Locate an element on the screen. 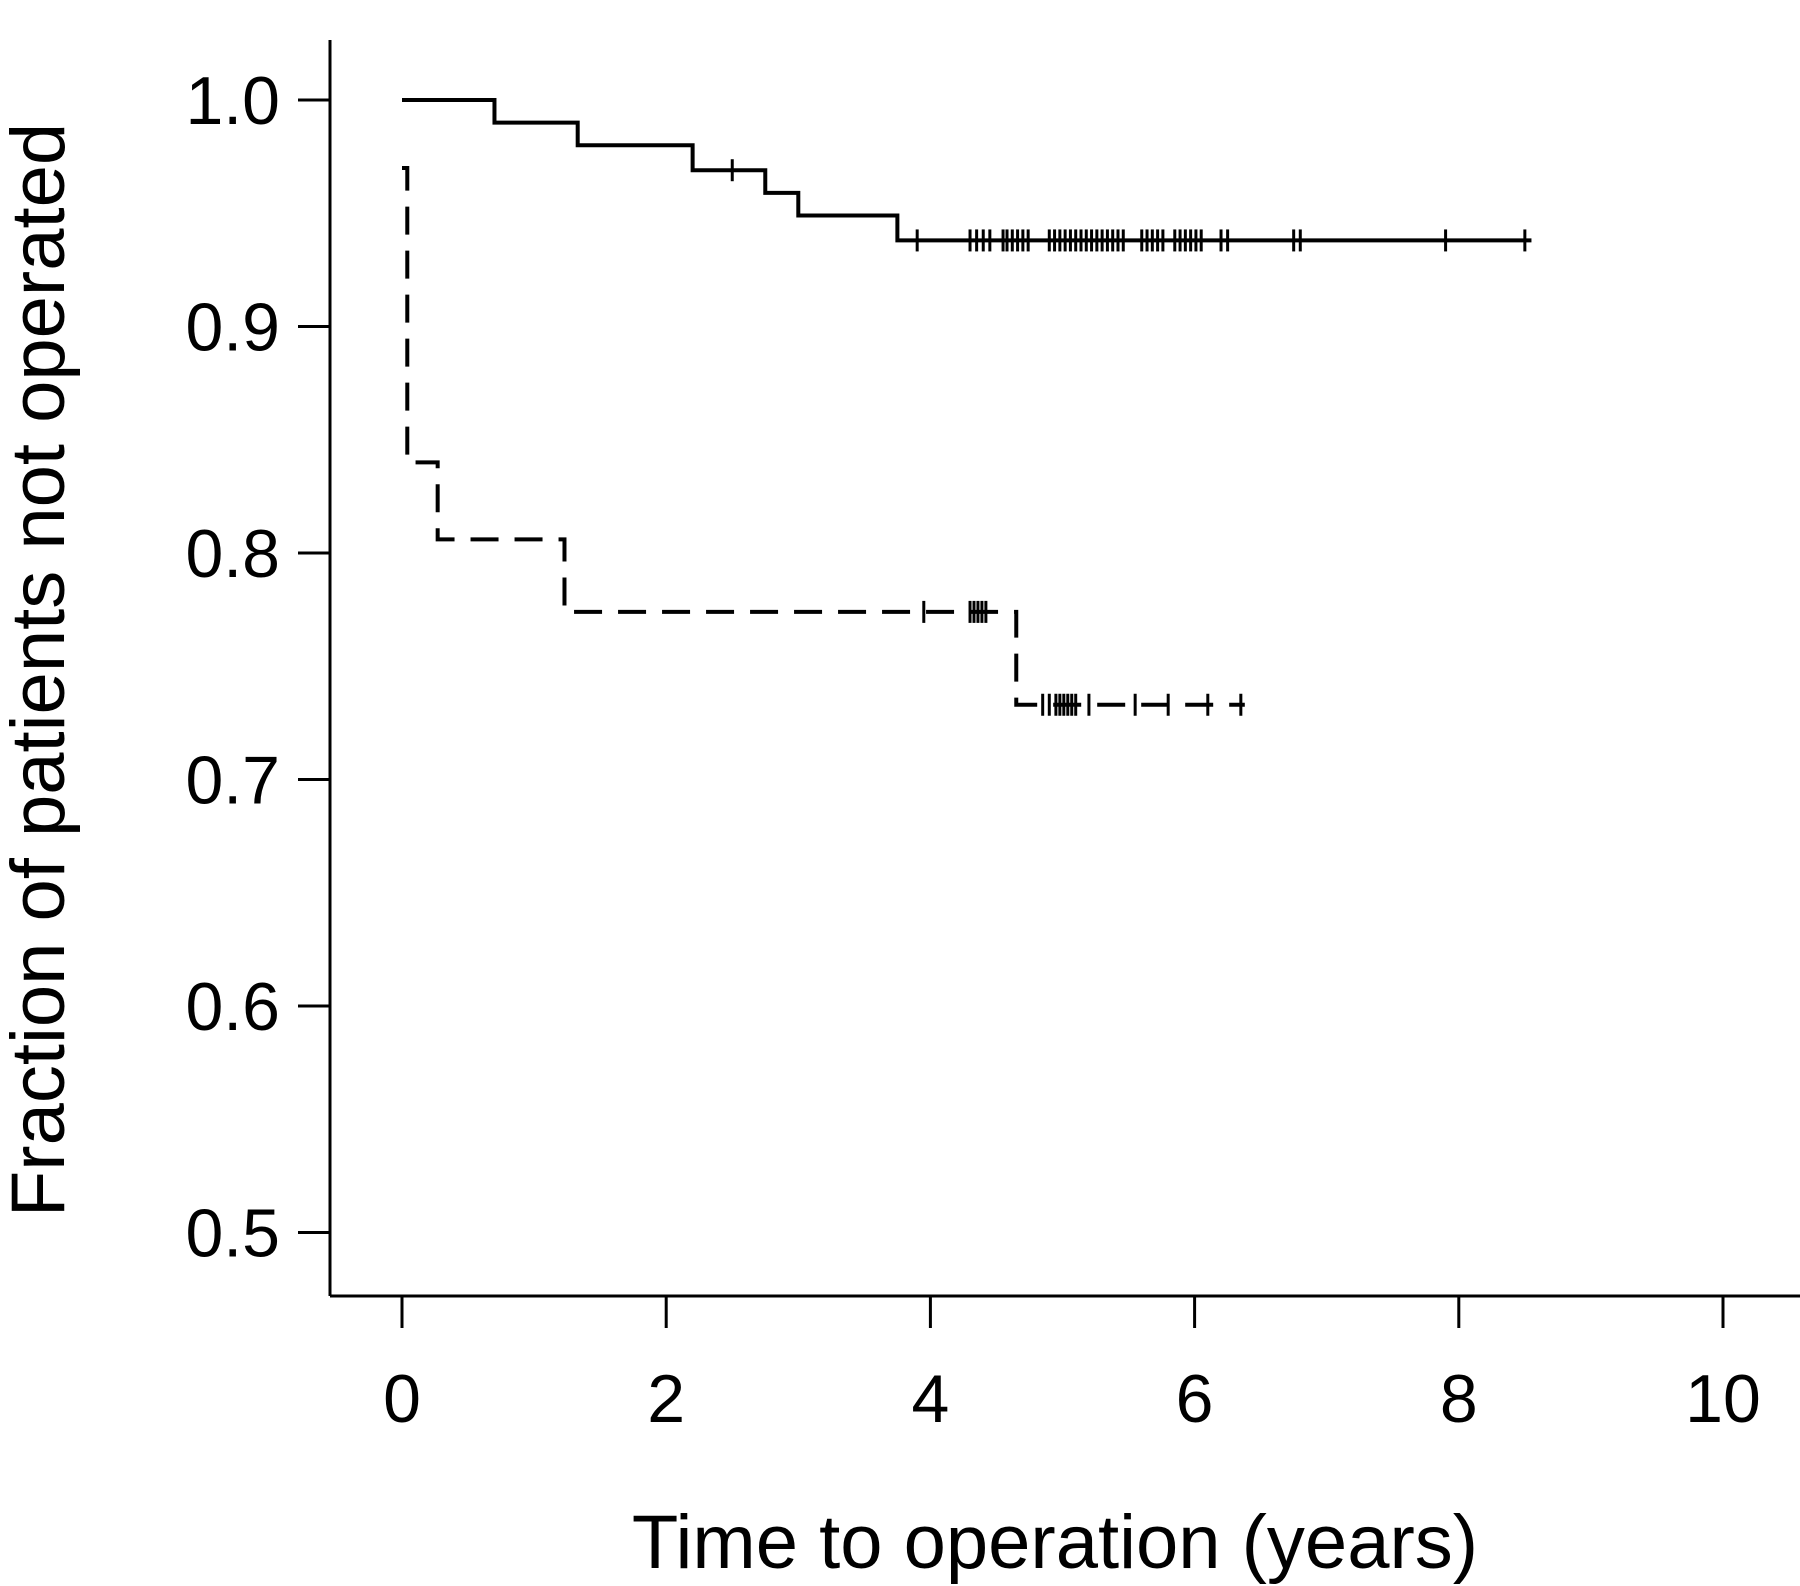 The image size is (1800, 1586). x-tick-label: 6 is located at coordinates (1195, 1399).